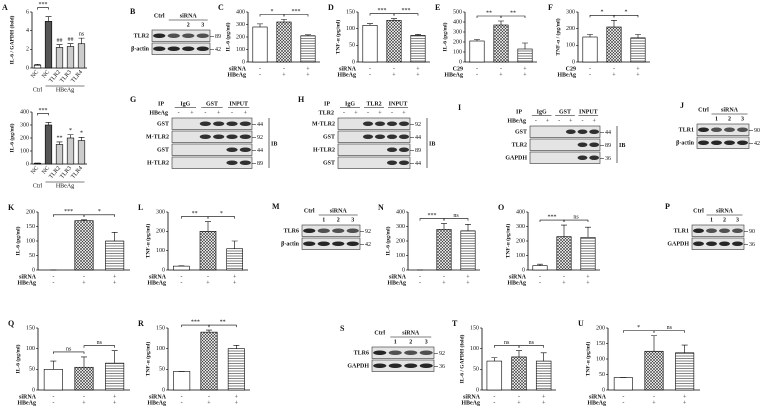 The height and width of the screenshot is (420, 778). I want to click on x-tick-label: NC, so click(35, 170).